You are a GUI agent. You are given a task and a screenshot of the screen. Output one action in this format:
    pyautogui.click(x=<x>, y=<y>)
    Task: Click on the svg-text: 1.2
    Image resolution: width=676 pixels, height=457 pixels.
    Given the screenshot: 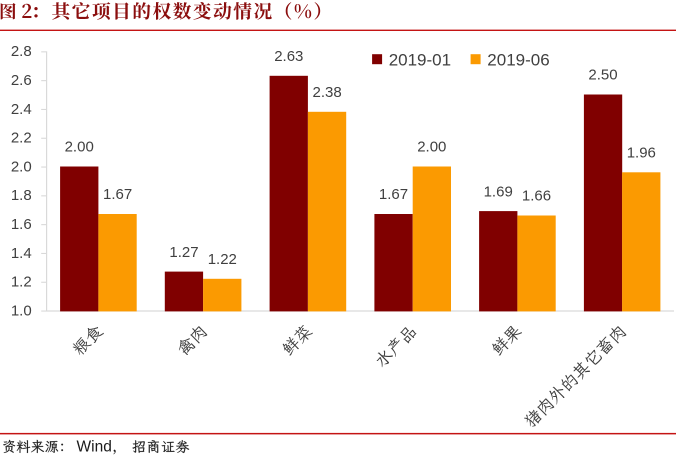 What is the action you would take?
    pyautogui.click(x=21, y=282)
    